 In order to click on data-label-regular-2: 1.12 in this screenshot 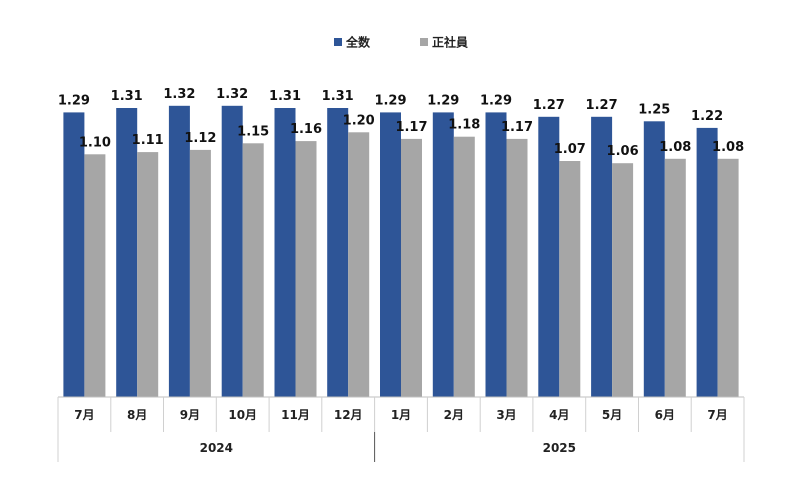, I will do `click(200, 138)`.